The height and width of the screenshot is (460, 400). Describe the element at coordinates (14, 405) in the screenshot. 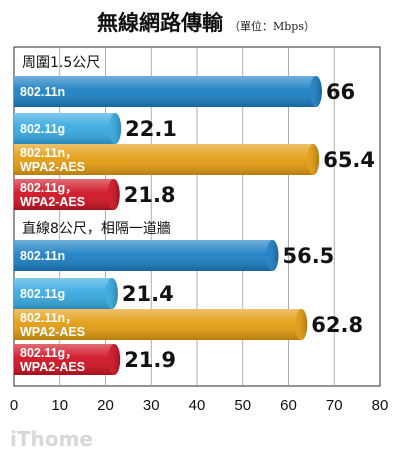

I see `x-tick-label: 0` at that location.